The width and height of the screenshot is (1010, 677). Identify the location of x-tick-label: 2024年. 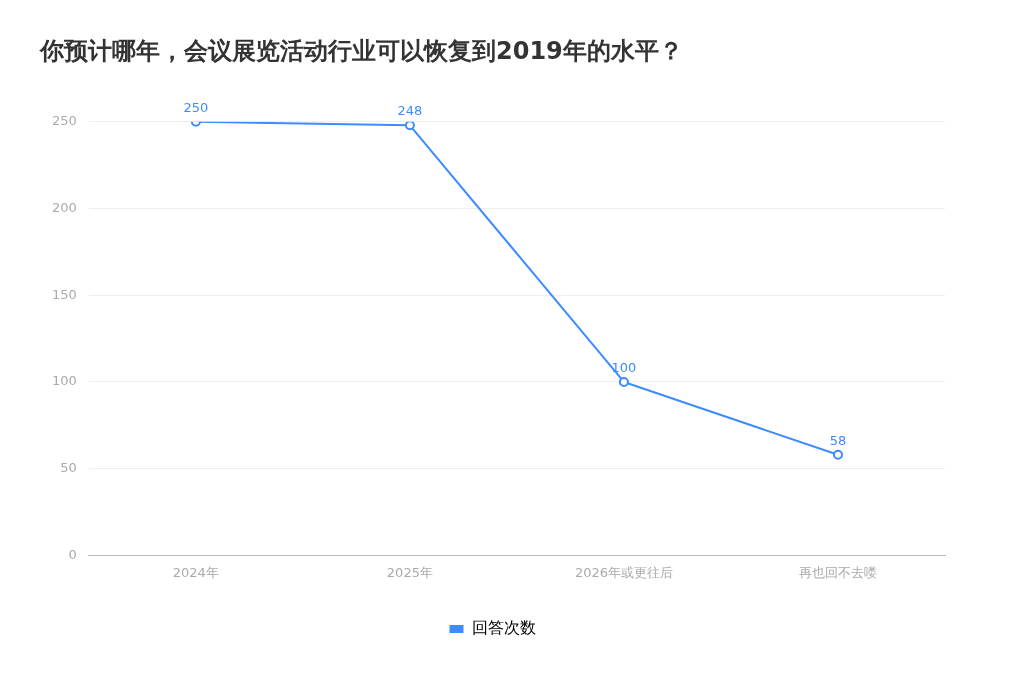
(195, 572).